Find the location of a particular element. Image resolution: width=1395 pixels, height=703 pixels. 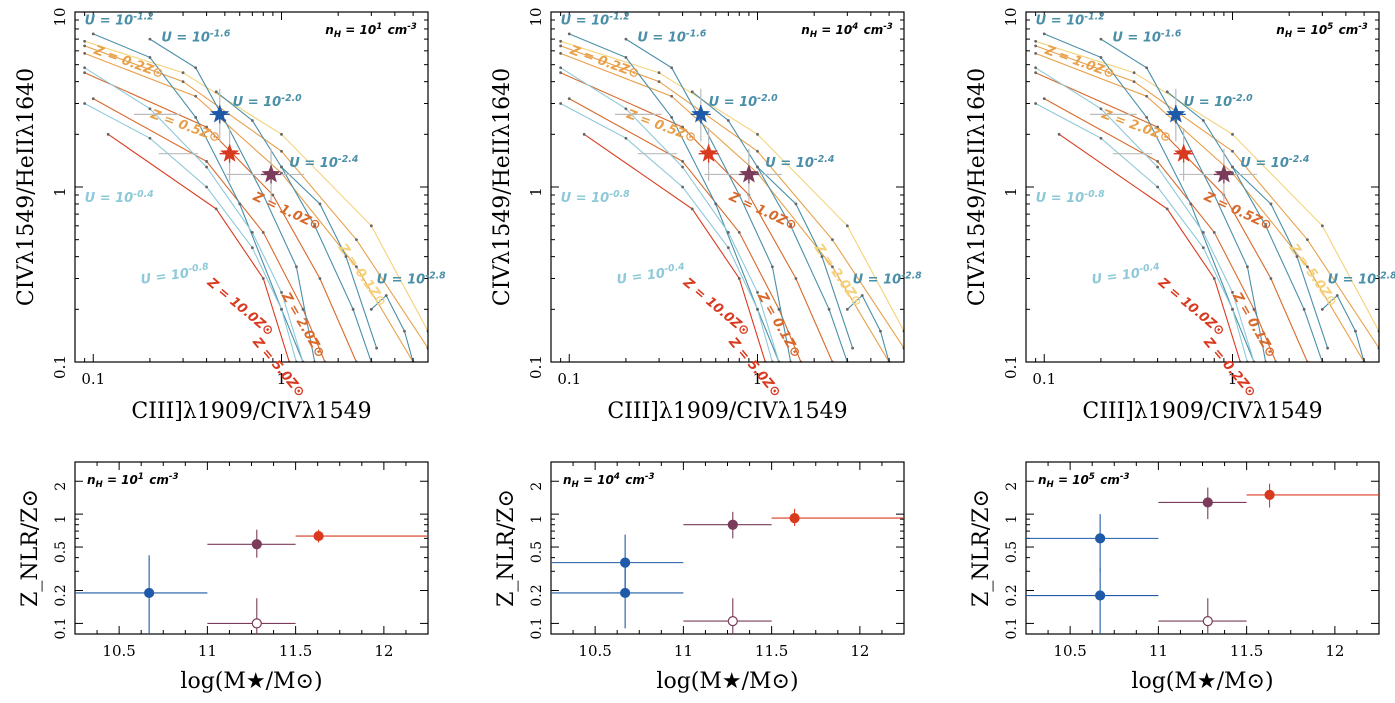

x-tick-label: 11 is located at coordinates (1158, 651).